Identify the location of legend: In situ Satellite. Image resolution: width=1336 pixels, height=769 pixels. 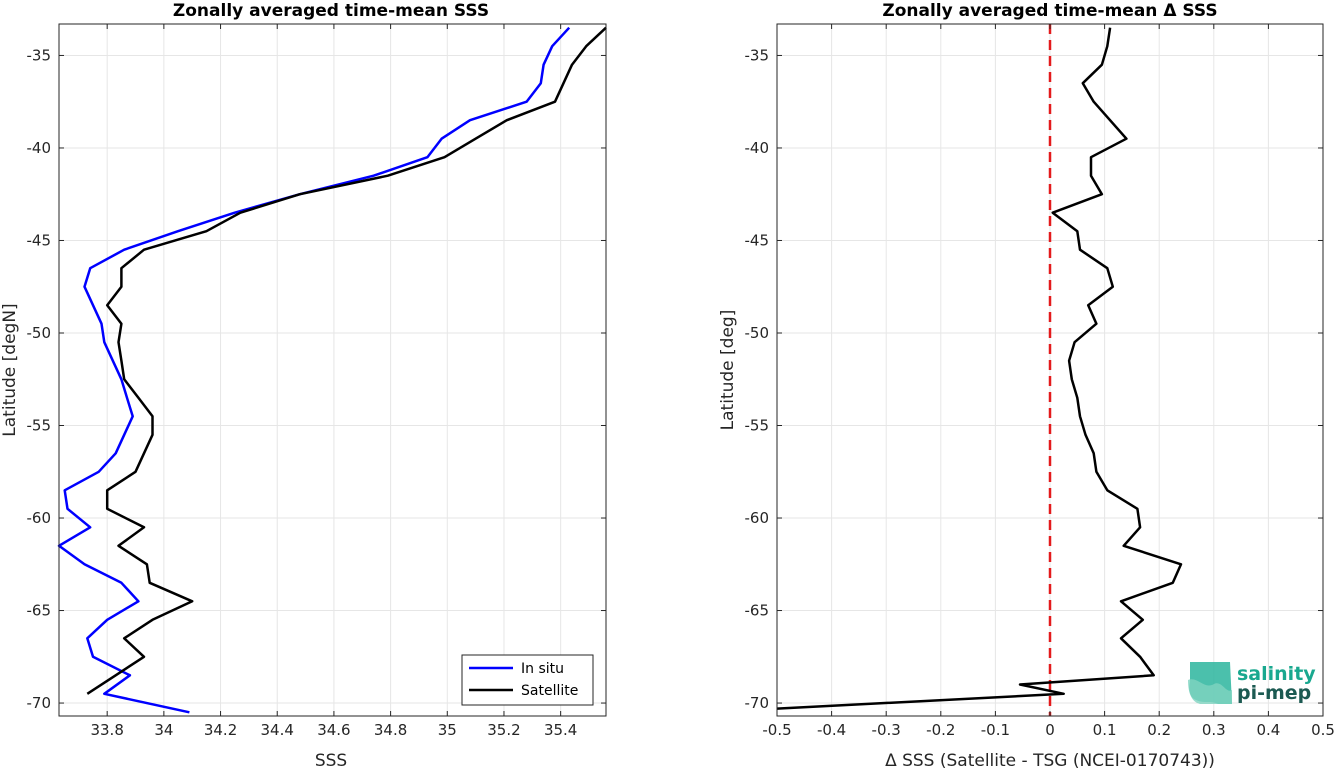
(527, 680).